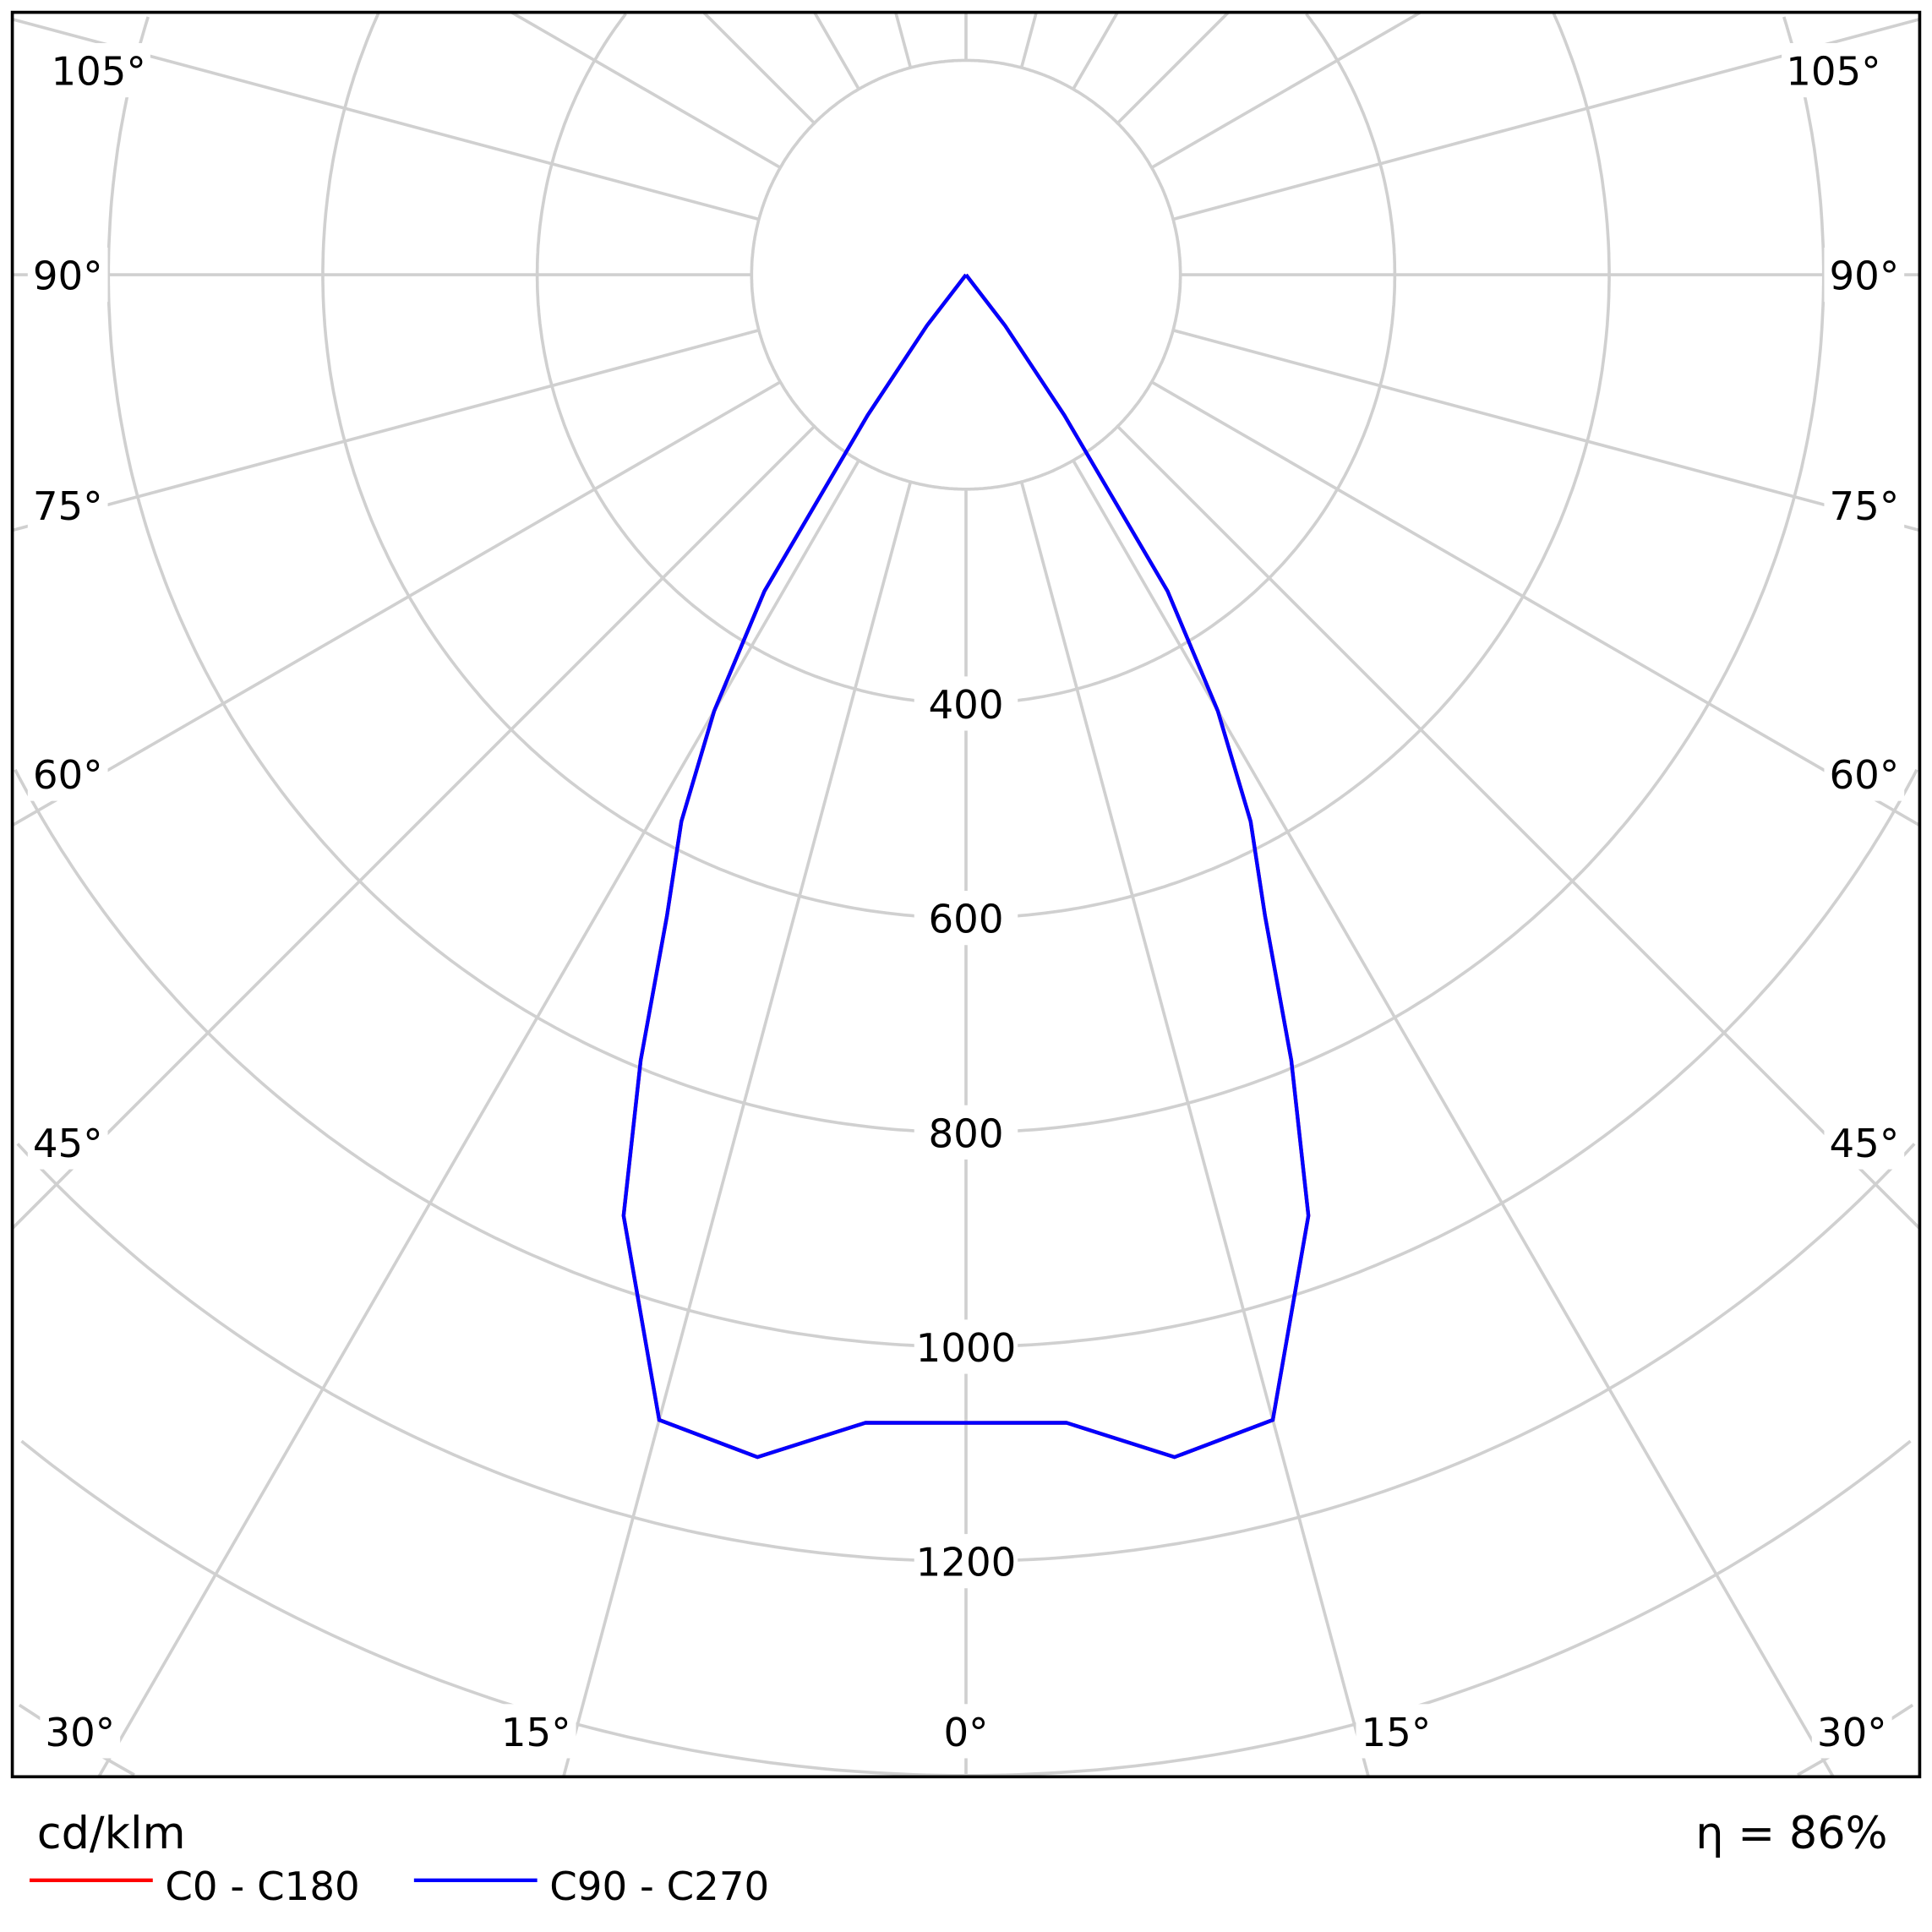  I want to click on ring-label: 800, so click(965, 1134).